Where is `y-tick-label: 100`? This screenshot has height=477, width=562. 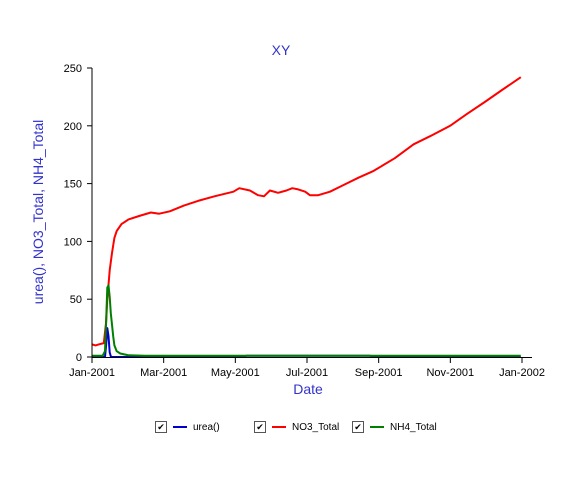
y-tick-label: 100 is located at coordinates (73, 242).